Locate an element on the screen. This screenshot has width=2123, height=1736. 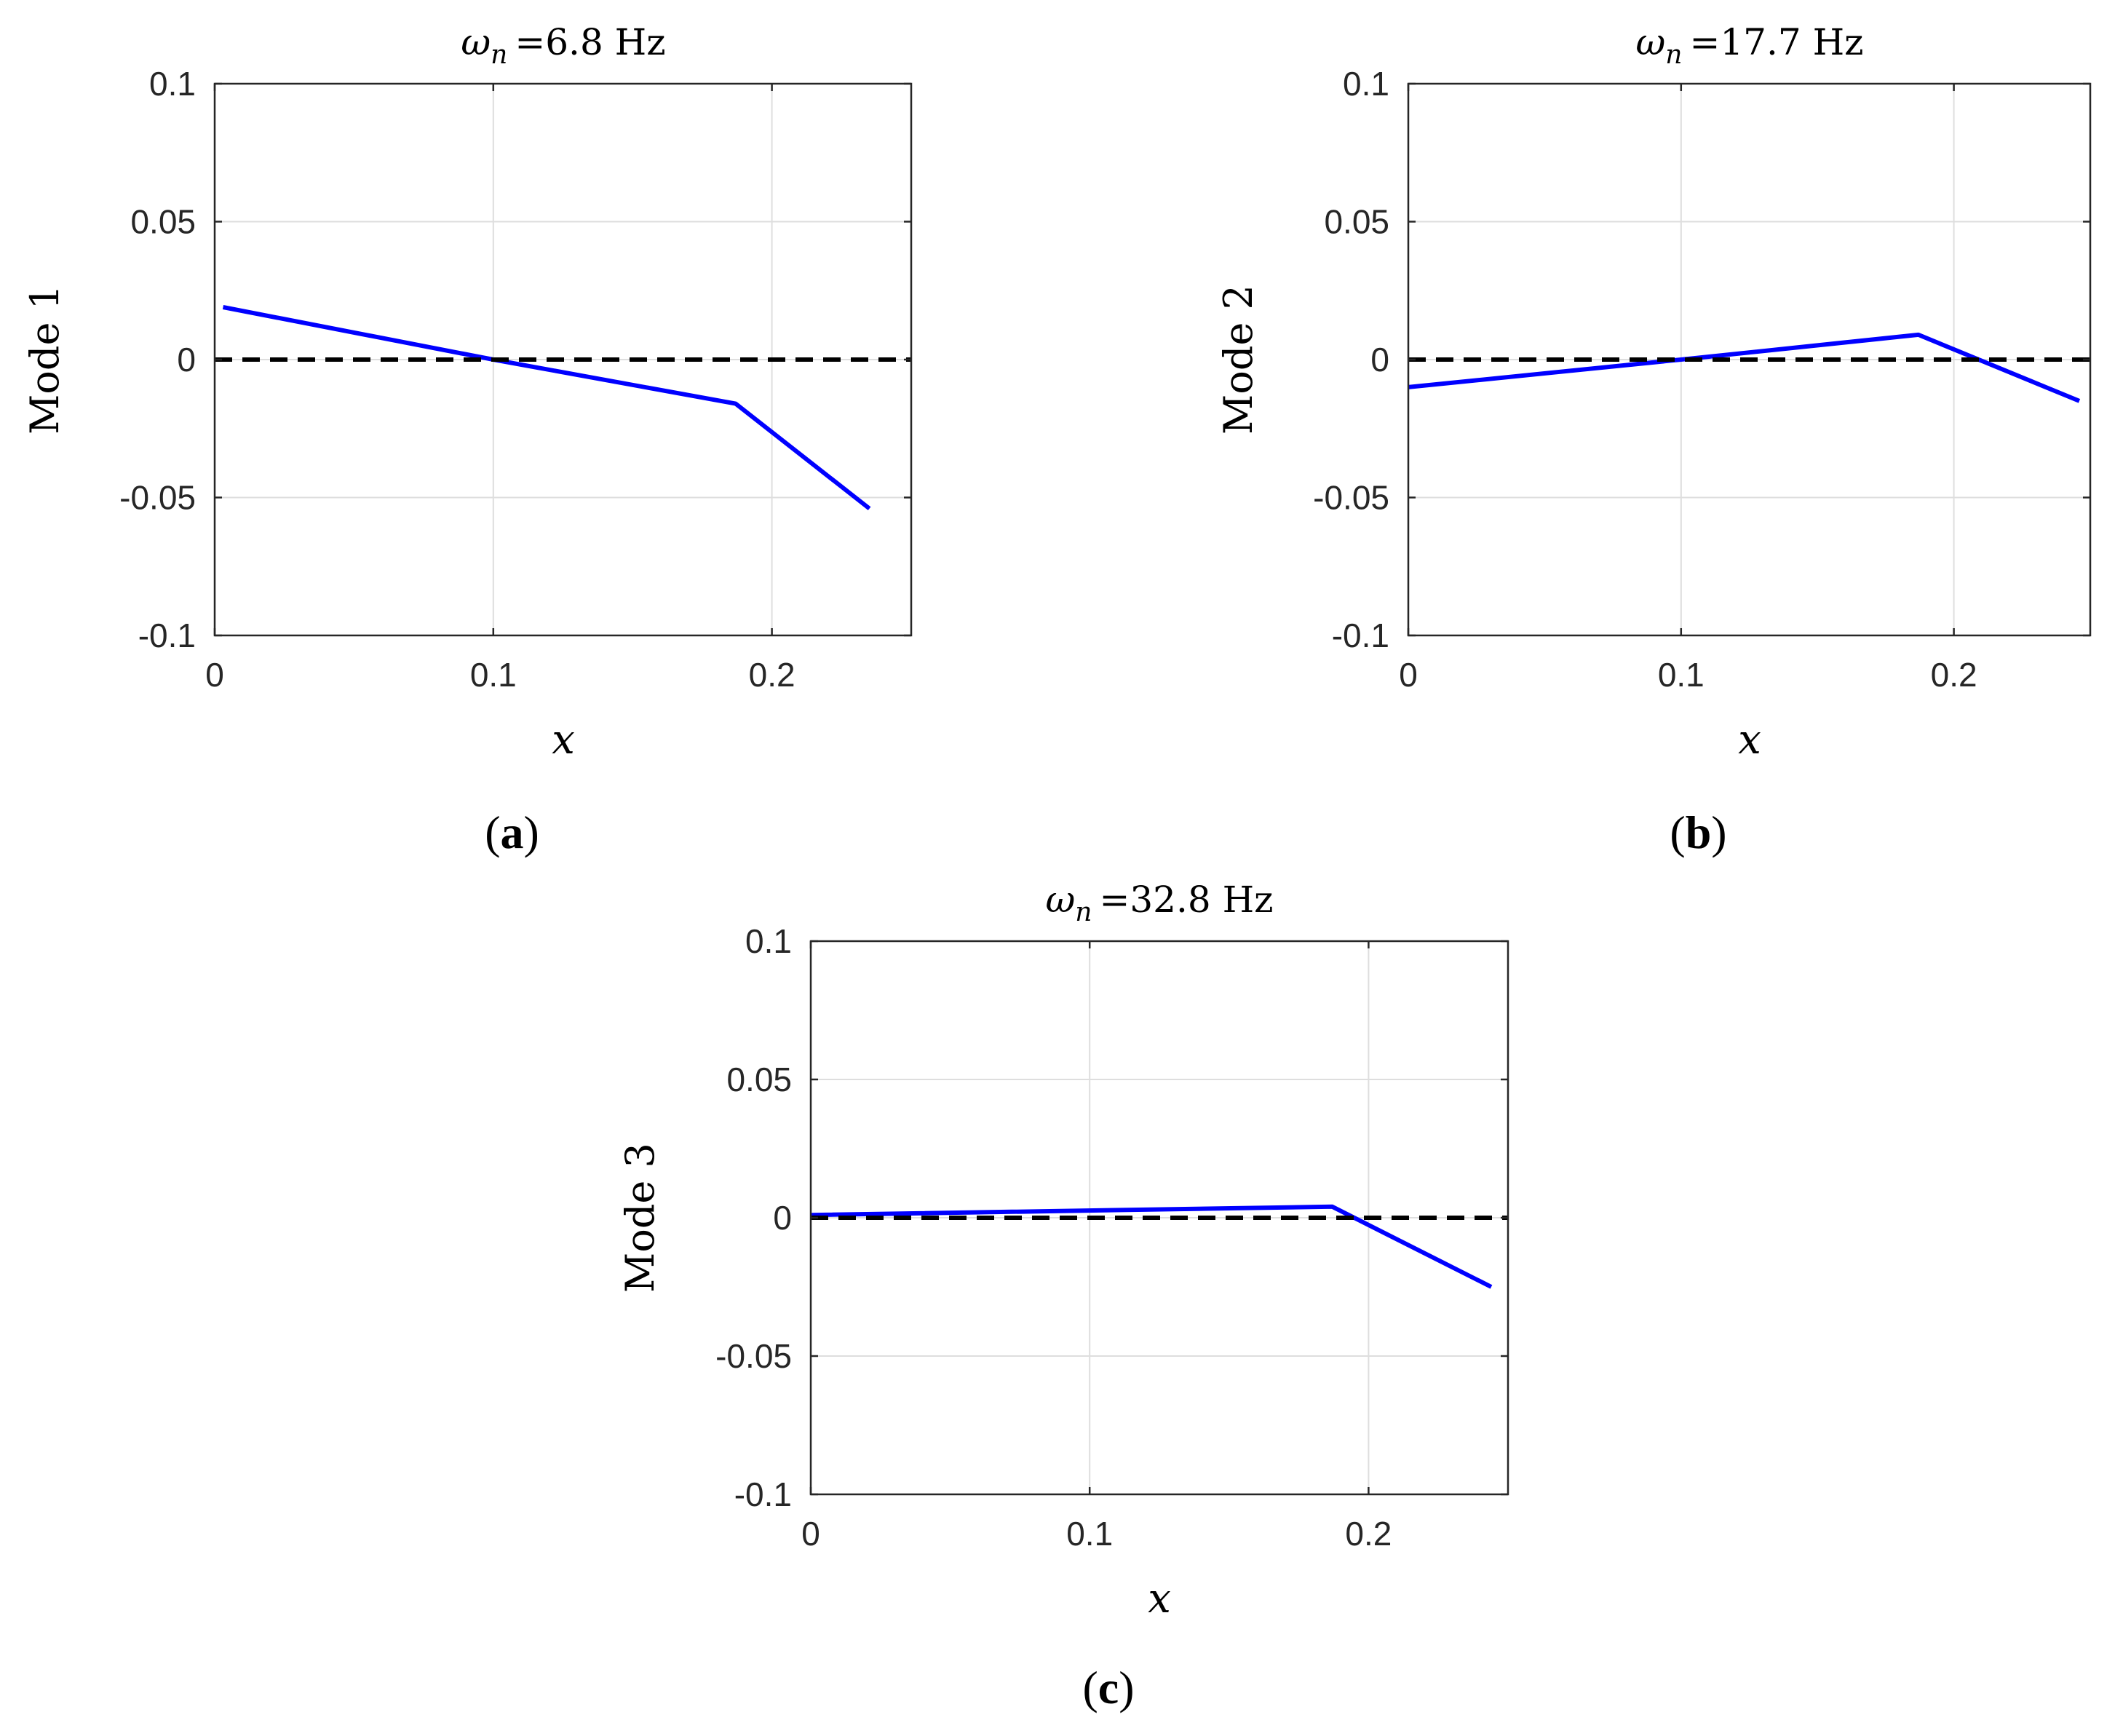
title-subscript-c: n is located at coordinates (1083, 912).